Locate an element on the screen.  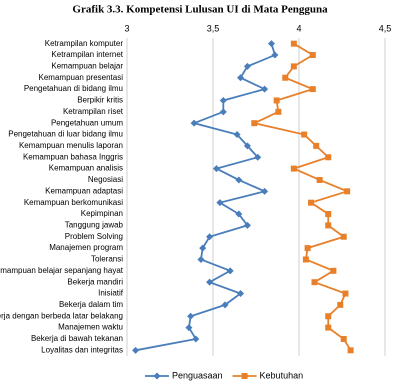
y-tick-label: Kemampuan belajar is located at coordinates (87, 66).